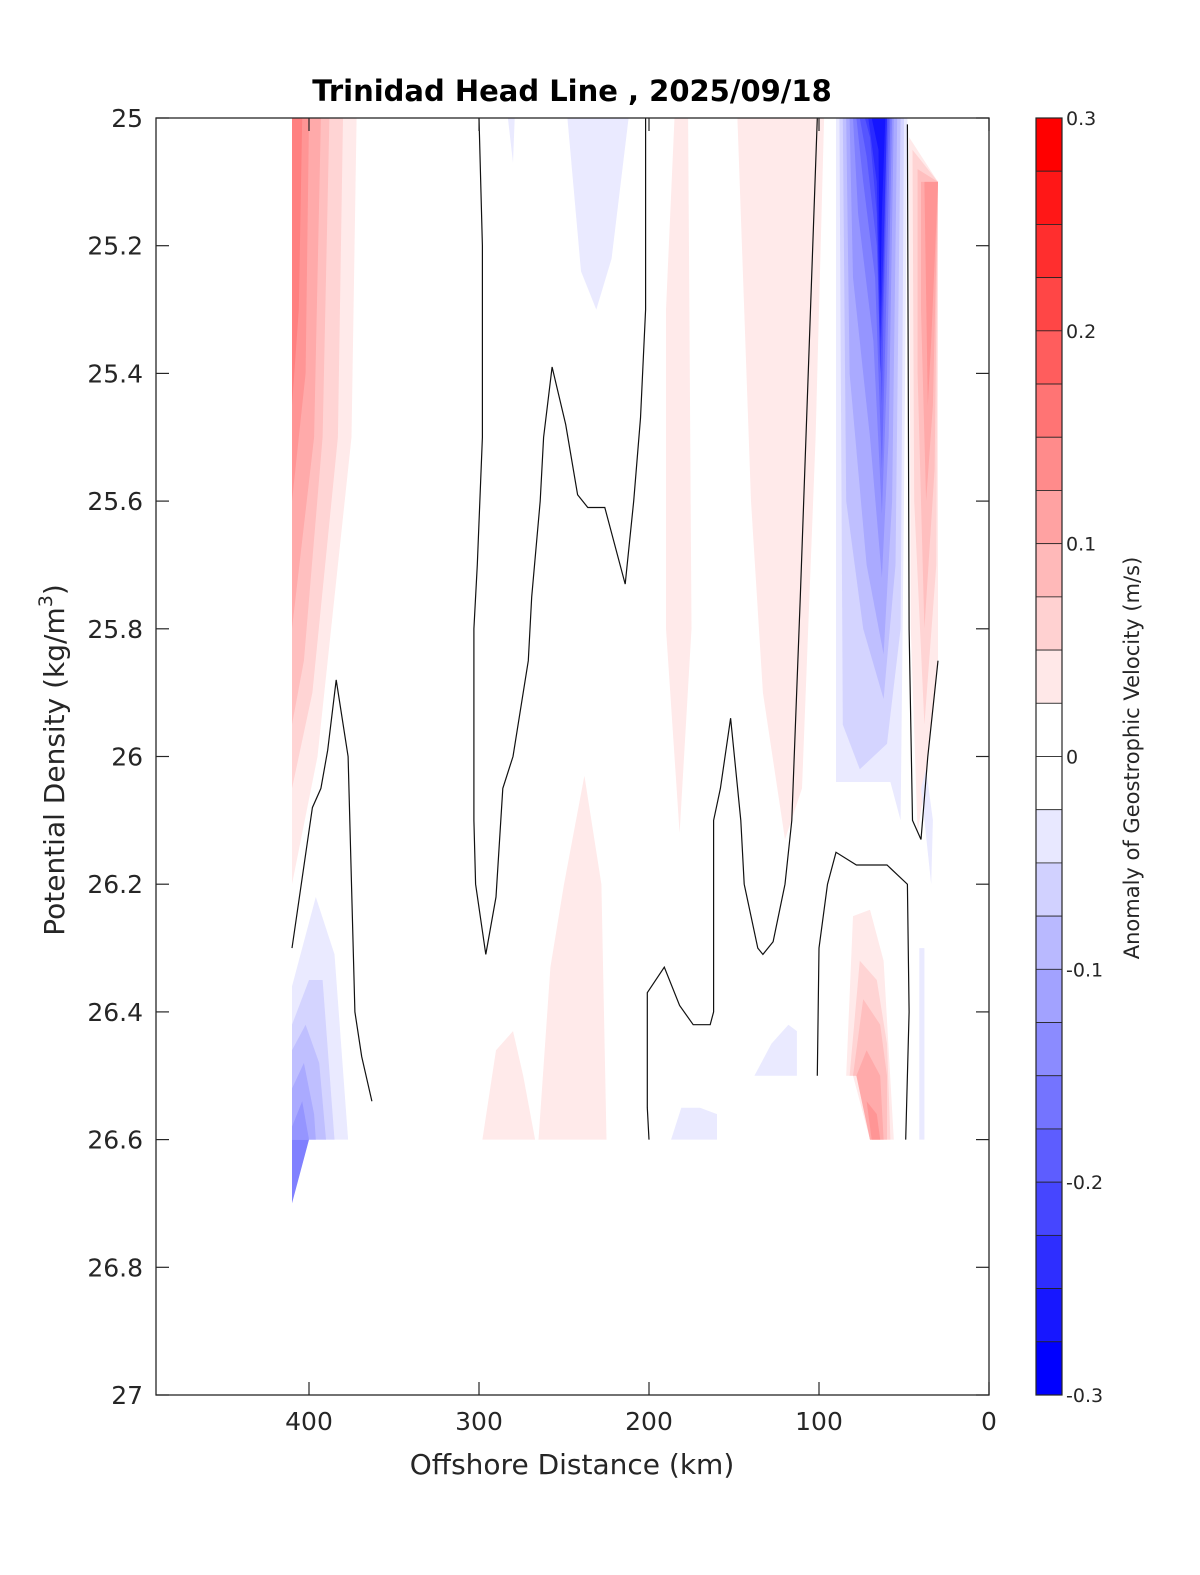 The width and height of the screenshot is (1200, 1575). I want to click on y-axis-label: Potential Density (kg/m3), so click(53, 760).